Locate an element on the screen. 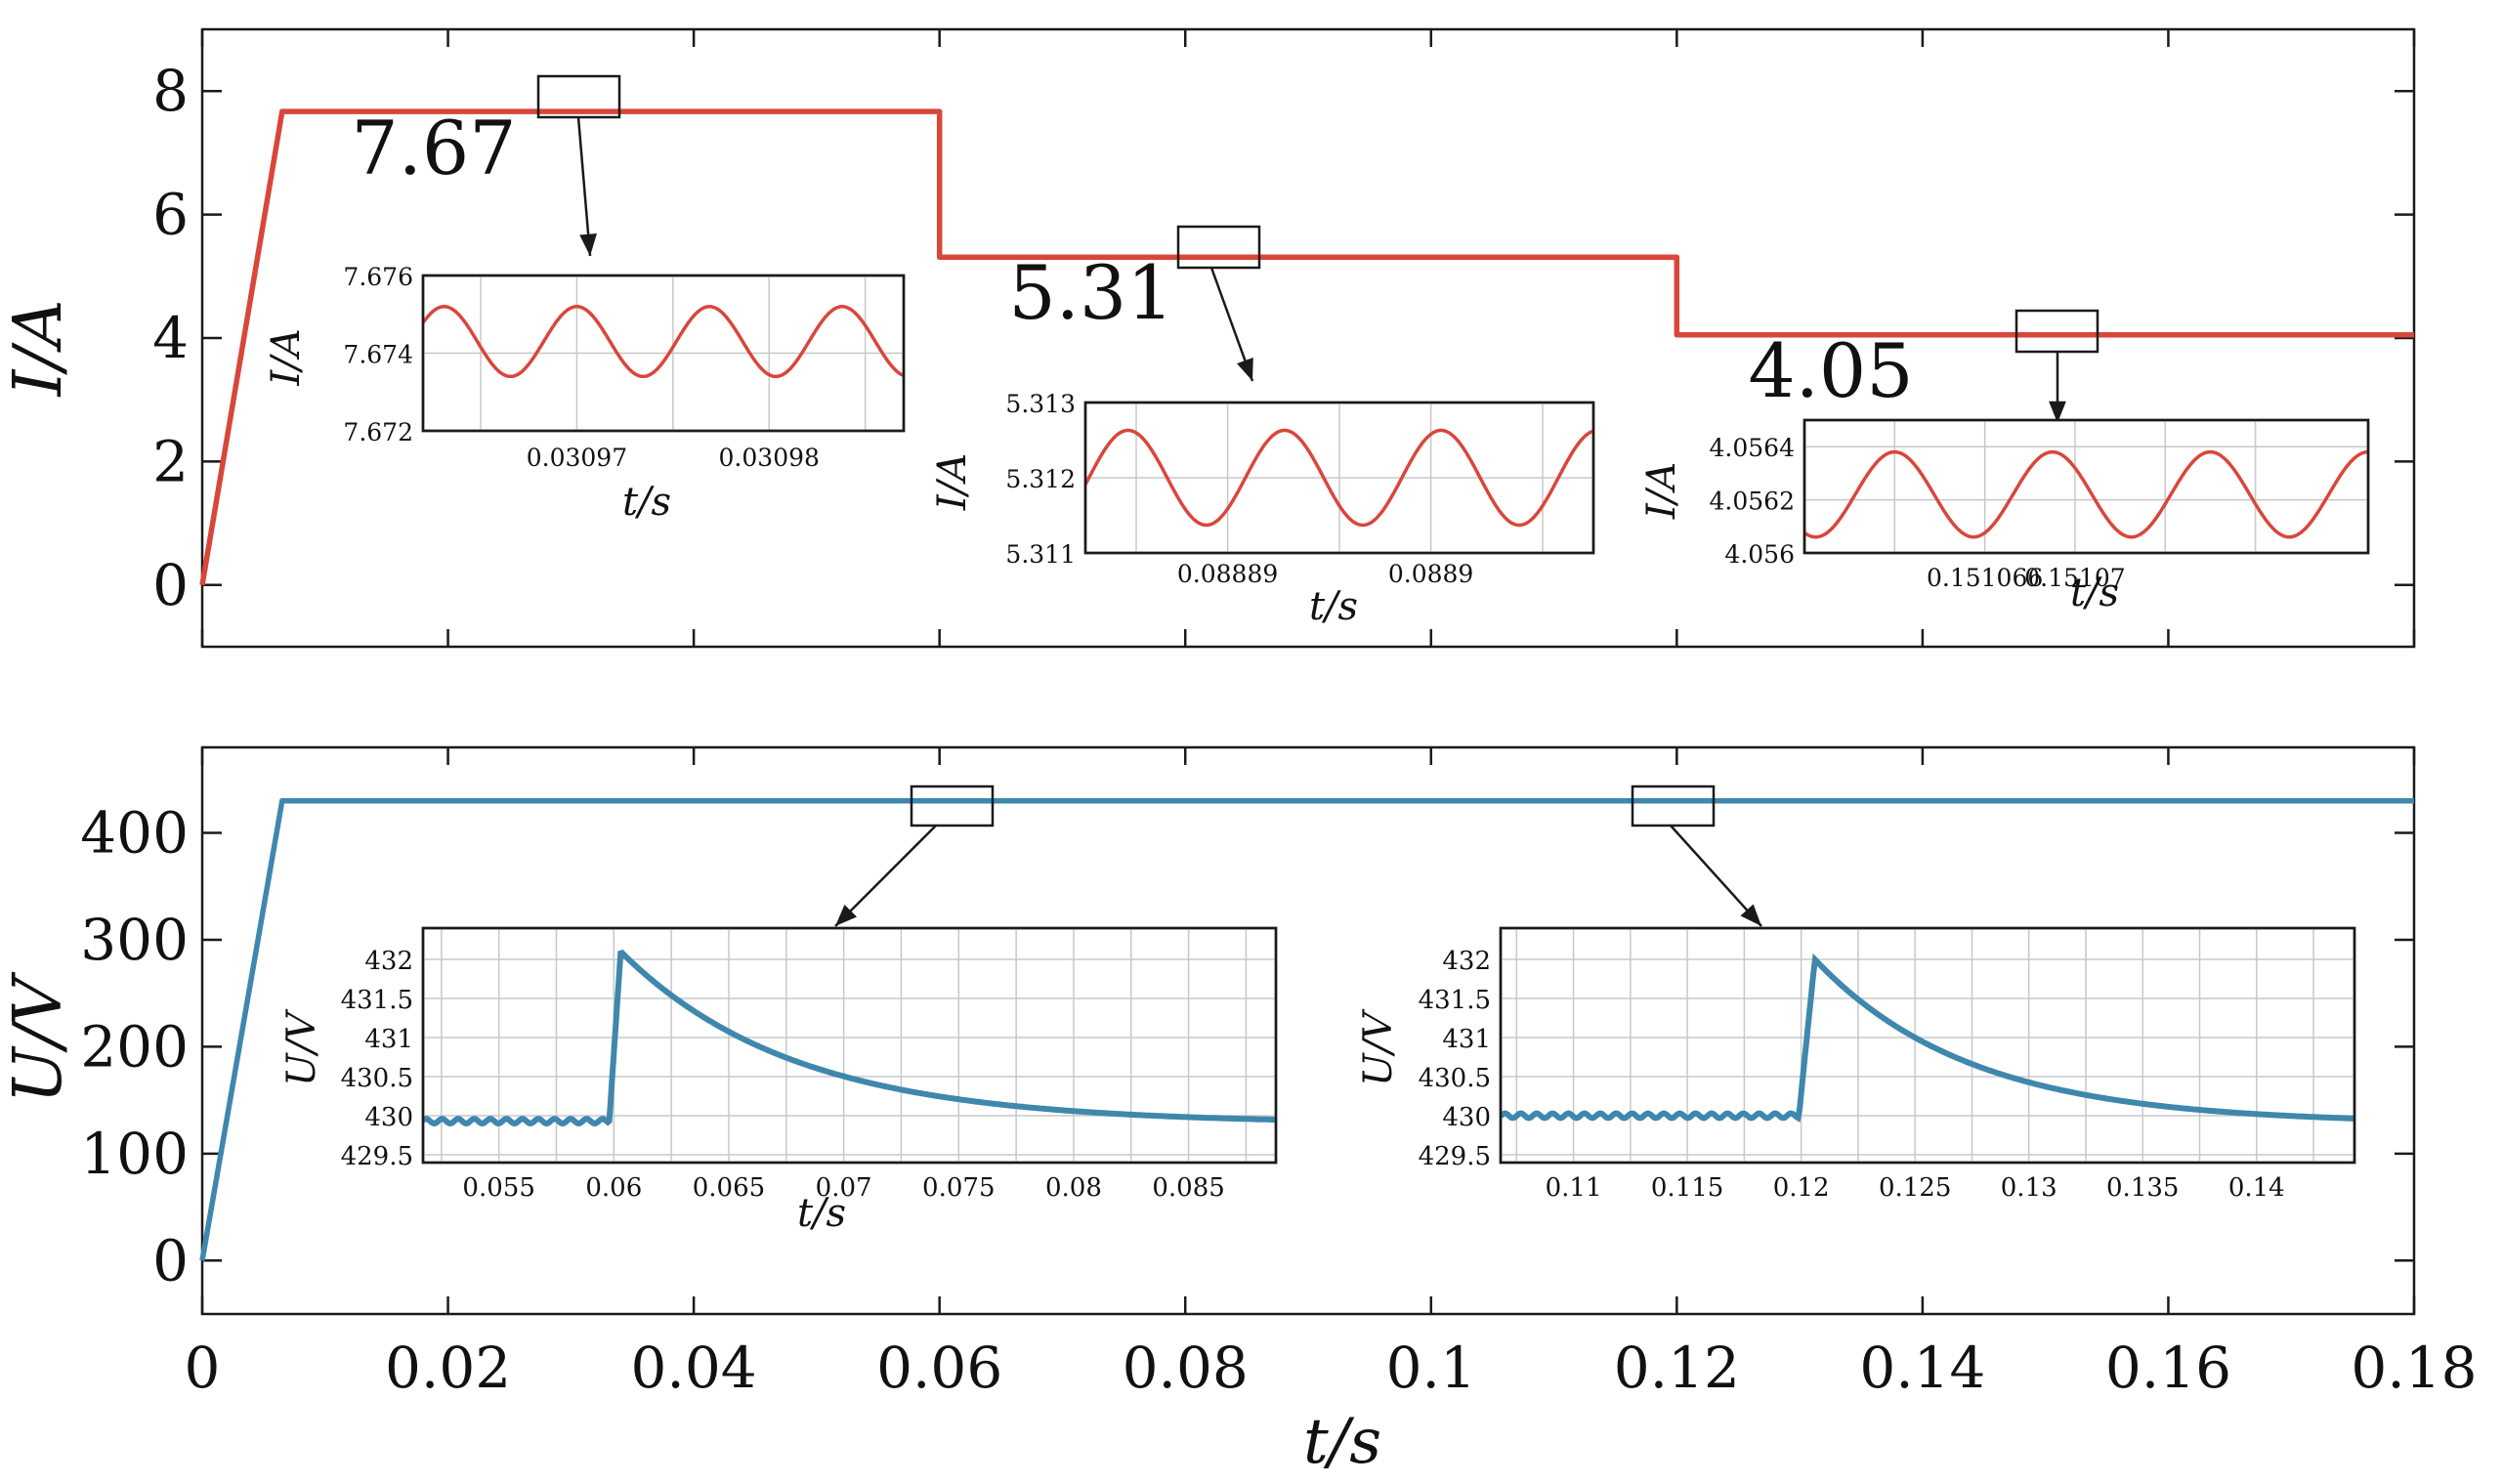 This screenshot has height=1484, width=2502. inset_u1-frame is located at coordinates (849, 1045).